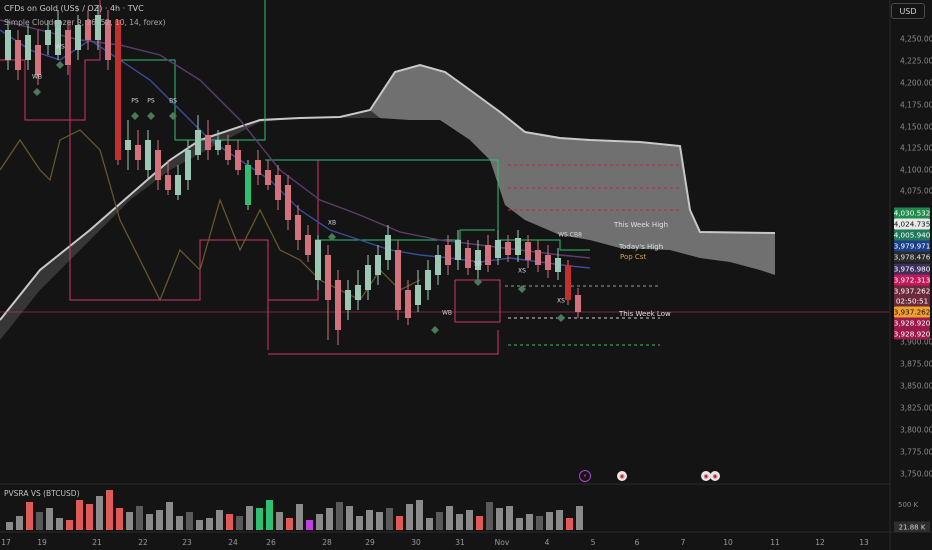  What do you see at coordinates (916, 39) in the screenshot?
I see `price-axis-tick: 4,250.000` at bounding box center [916, 39].